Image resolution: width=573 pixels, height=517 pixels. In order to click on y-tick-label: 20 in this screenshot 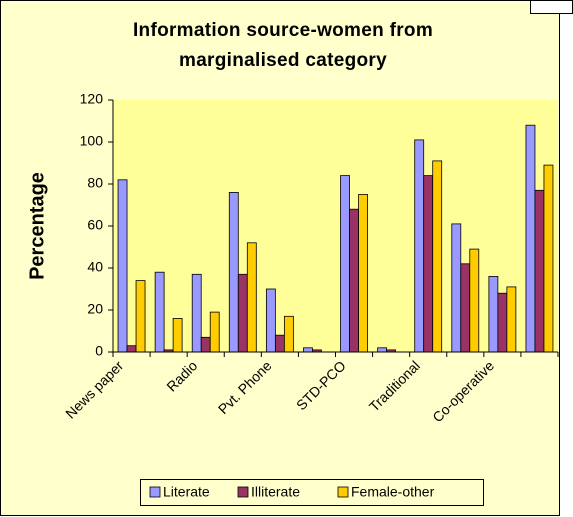, I will do `click(95, 309)`.